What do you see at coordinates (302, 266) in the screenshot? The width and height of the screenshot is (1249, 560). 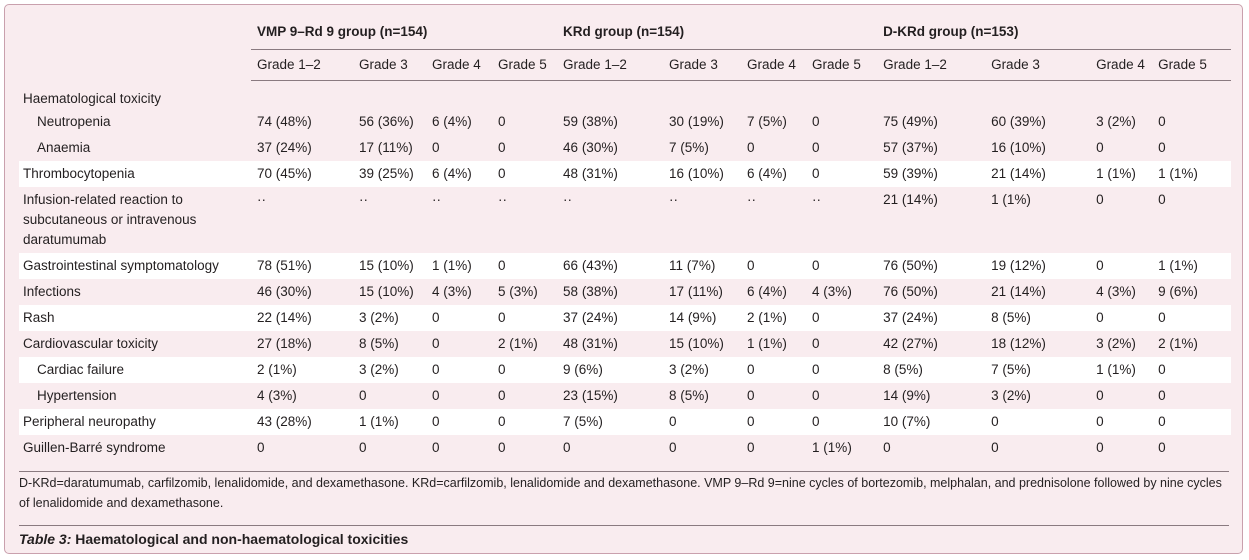 I see `table-cell: 78 (51%)` at bounding box center [302, 266].